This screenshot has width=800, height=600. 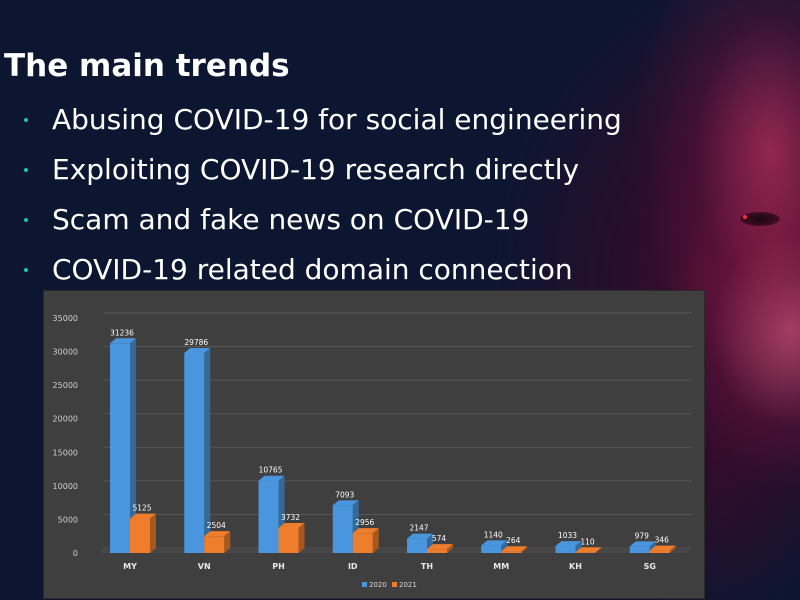 I want to click on data-label: 7093, so click(x=344, y=494).